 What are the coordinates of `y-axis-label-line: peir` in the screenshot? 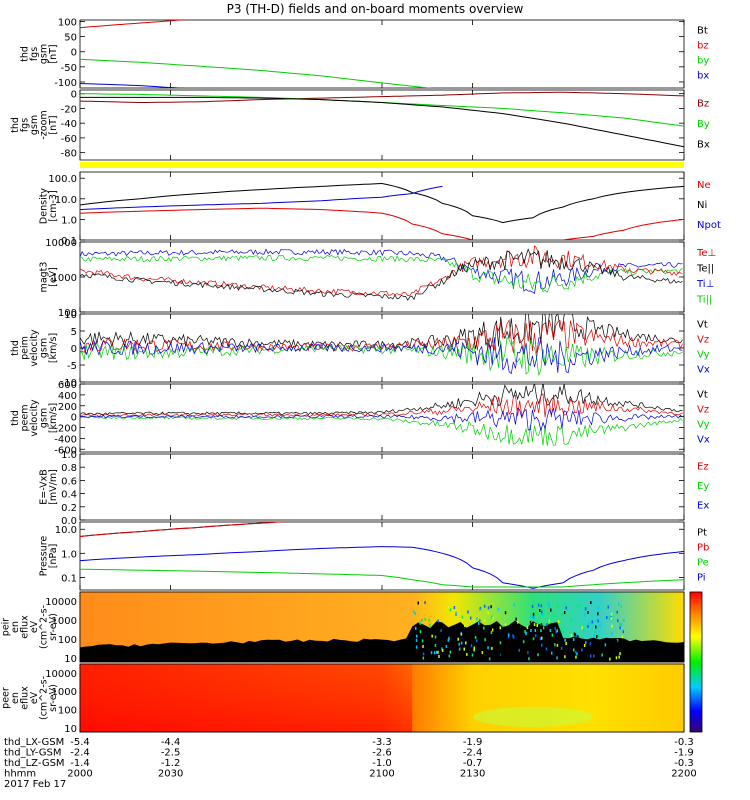 It's located at (6, 627).